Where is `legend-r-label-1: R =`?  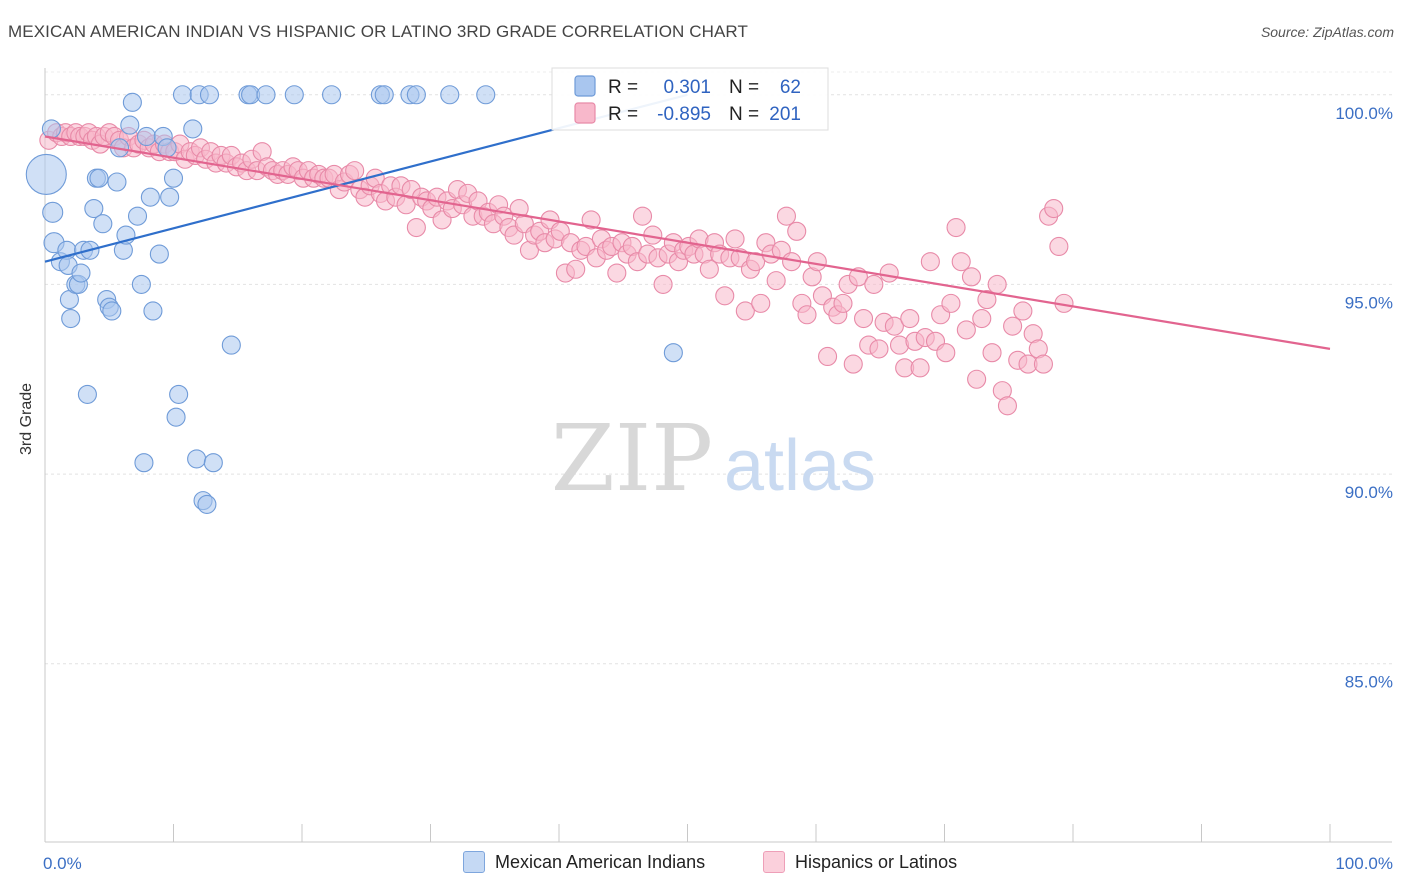 legend-r-label-1: R = is located at coordinates (623, 87).